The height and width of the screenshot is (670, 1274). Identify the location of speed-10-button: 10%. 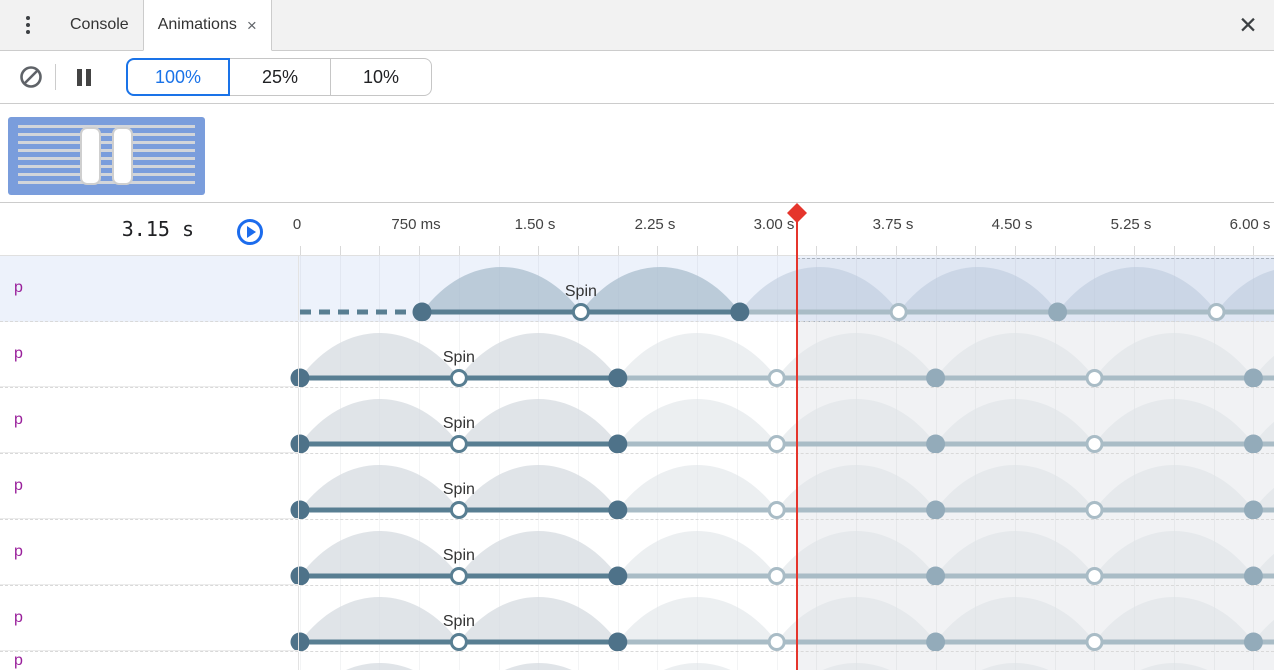
(381, 77).